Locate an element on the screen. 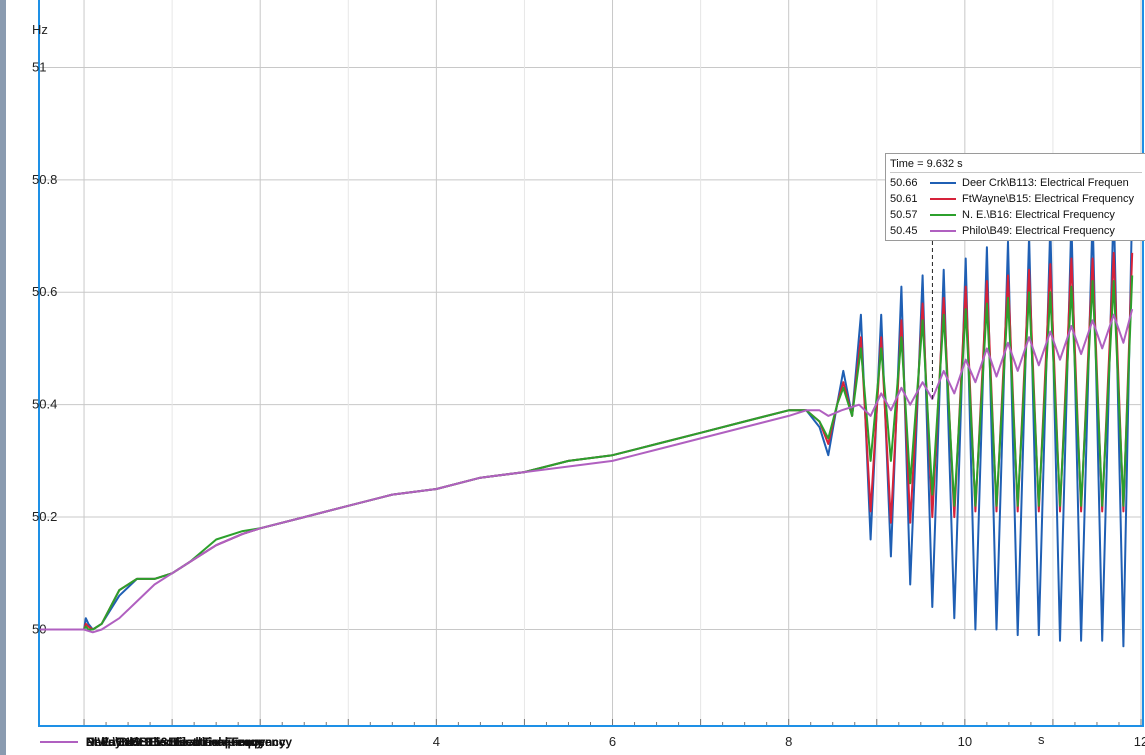 Image resolution: width=1145 pixels, height=755 pixels. y-tick-label: 50.6 is located at coordinates (44, 291).